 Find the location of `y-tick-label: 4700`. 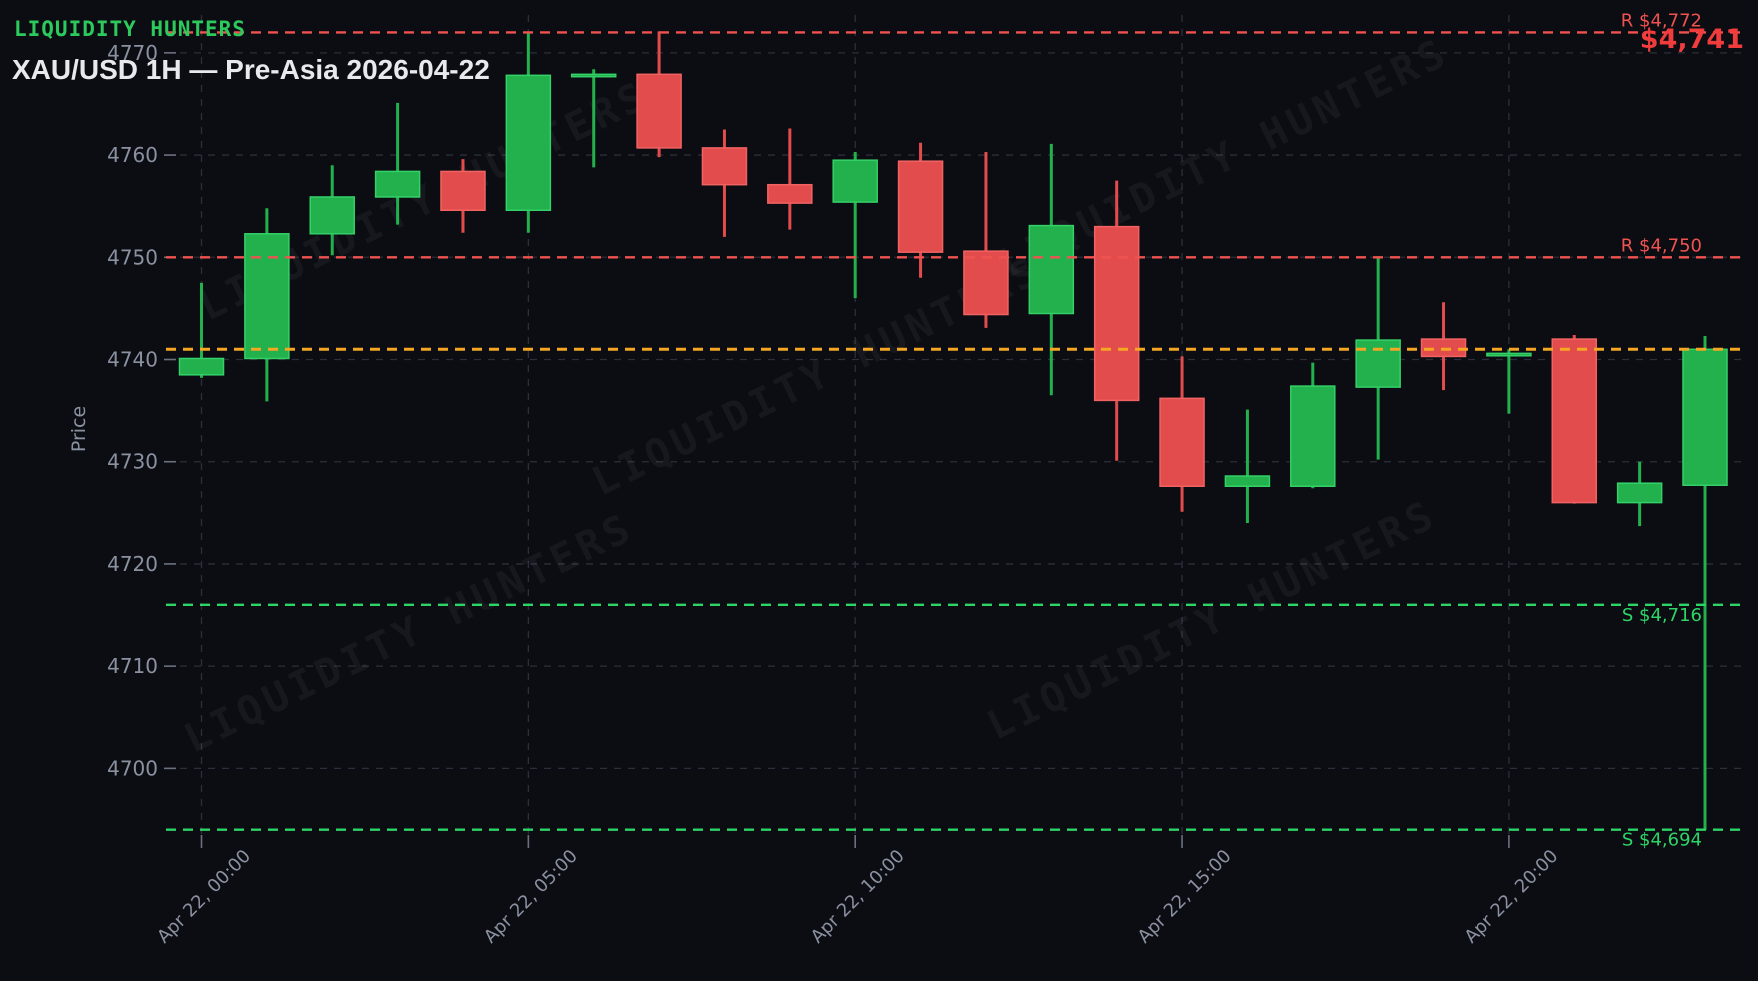

y-tick-label: 4700 is located at coordinates (132, 768).